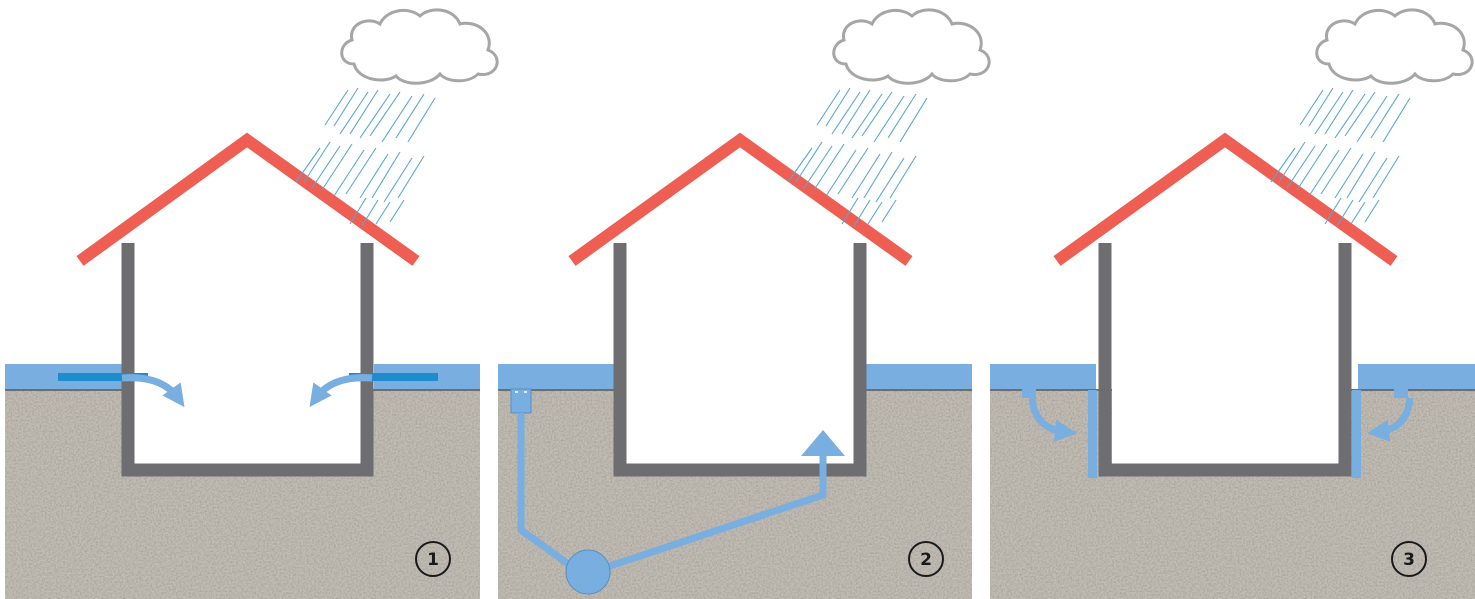 The image size is (1475, 599). I want to click on wall-water-film-left, so click(1092, 434).